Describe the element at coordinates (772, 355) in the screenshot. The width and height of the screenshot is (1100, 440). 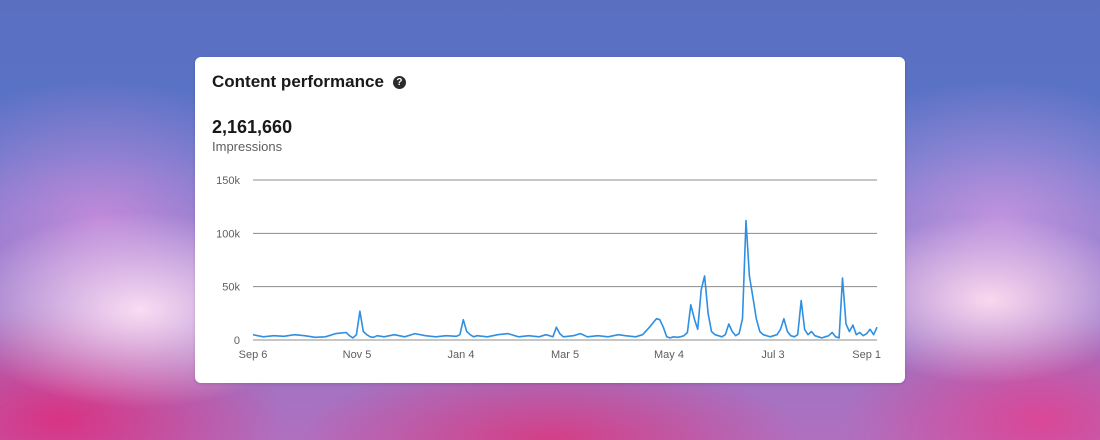
I see `x-tick-label: Jul 3` at that location.